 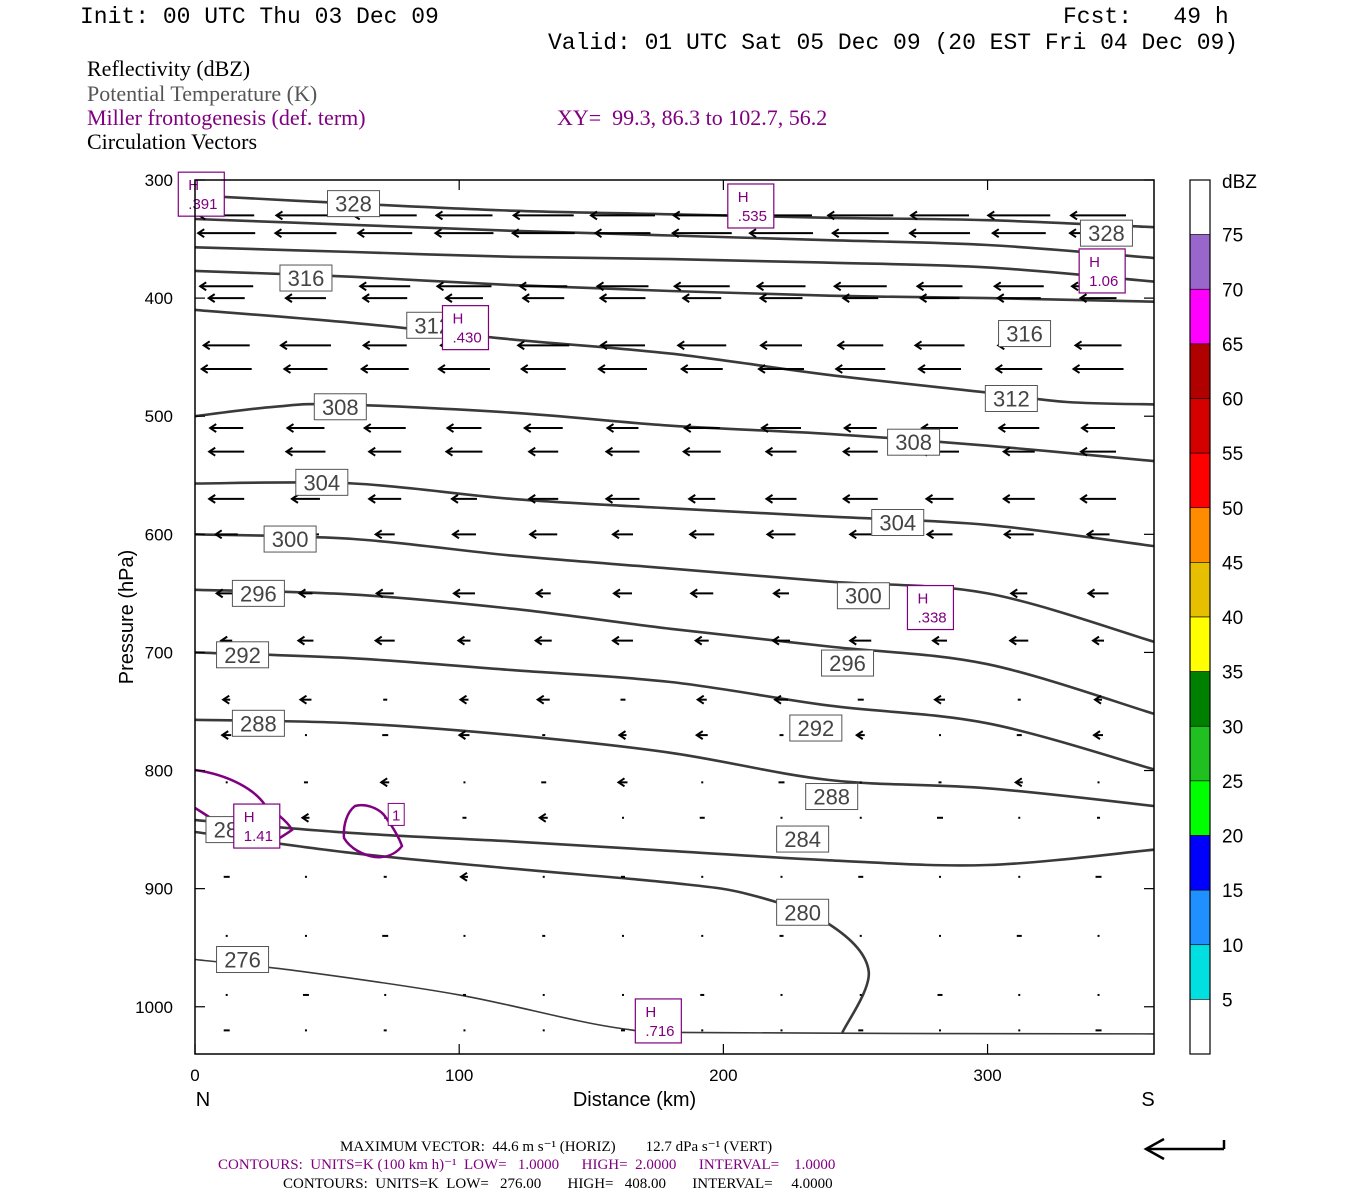 I want to click on colorbar-tick-label: 60, so click(x=1232, y=400).